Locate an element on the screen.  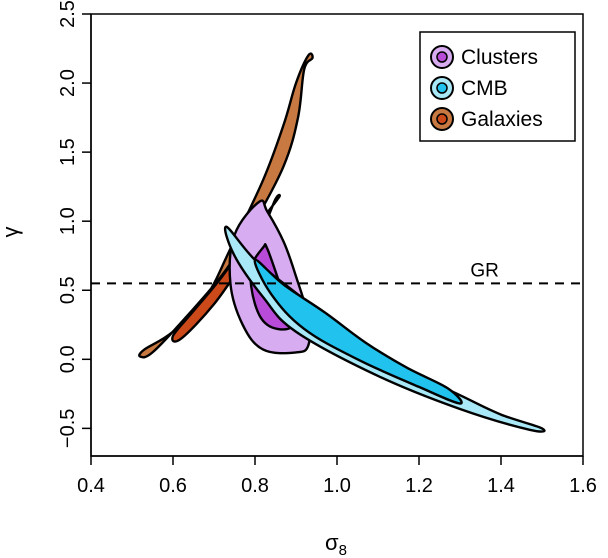
y-tick-label: −0.5 is located at coordinates (68, 428).